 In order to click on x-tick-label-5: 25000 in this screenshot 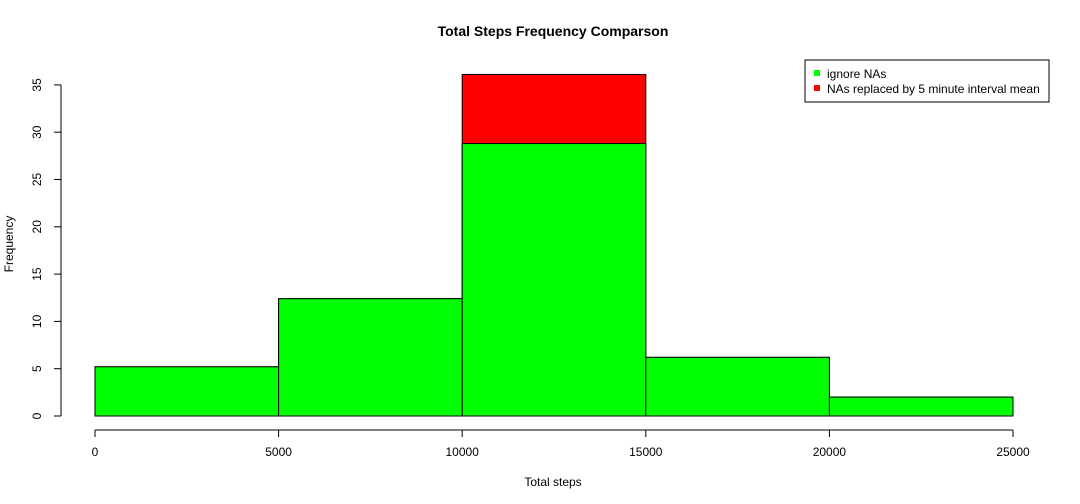, I will do `click(1013, 452)`.